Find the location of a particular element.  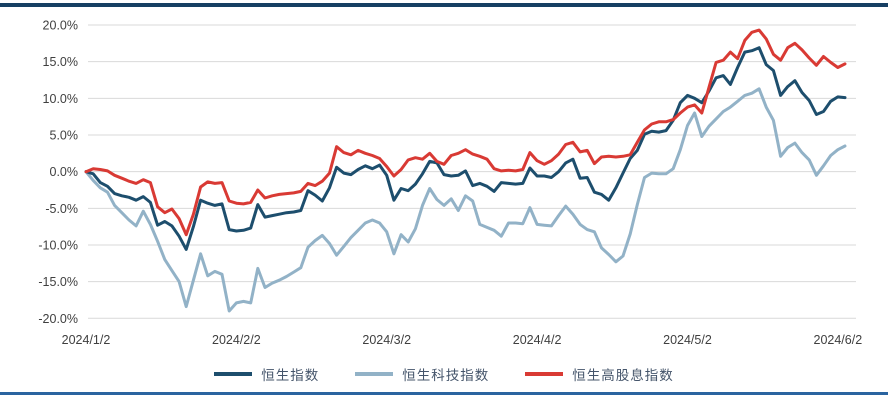

legend-label: 恒生指数 is located at coordinates (290, 375).